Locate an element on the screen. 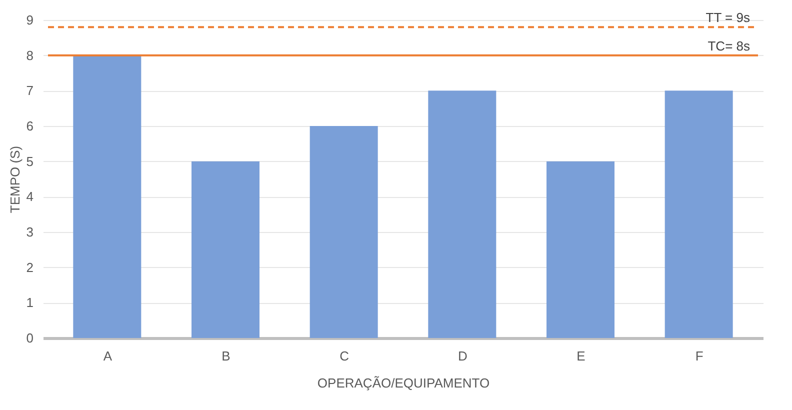 The image size is (792, 410). y-tick-label: 0 is located at coordinates (30, 338).